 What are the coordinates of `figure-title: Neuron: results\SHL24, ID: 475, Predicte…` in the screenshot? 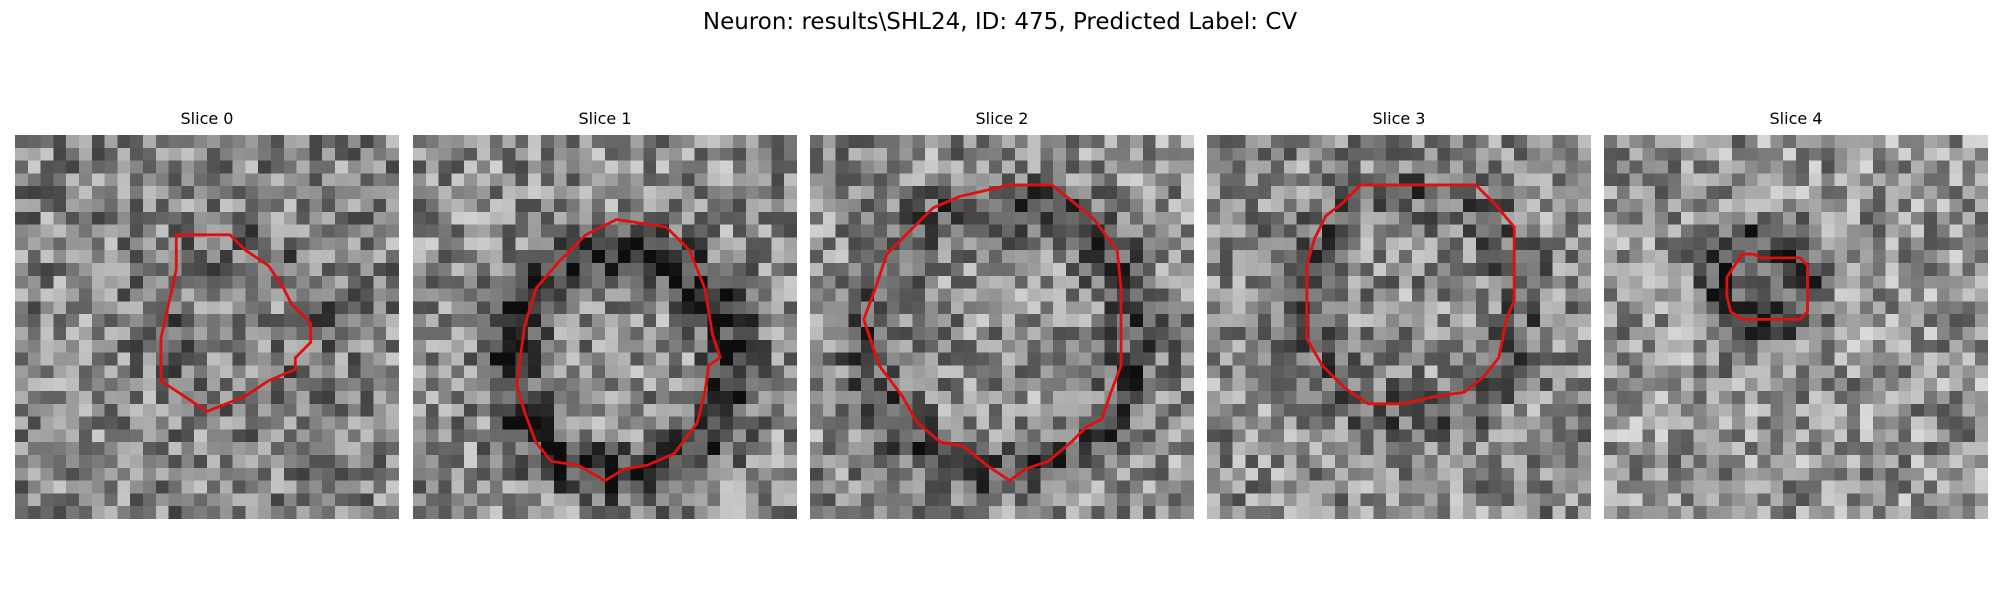 It's located at (1000, 22).